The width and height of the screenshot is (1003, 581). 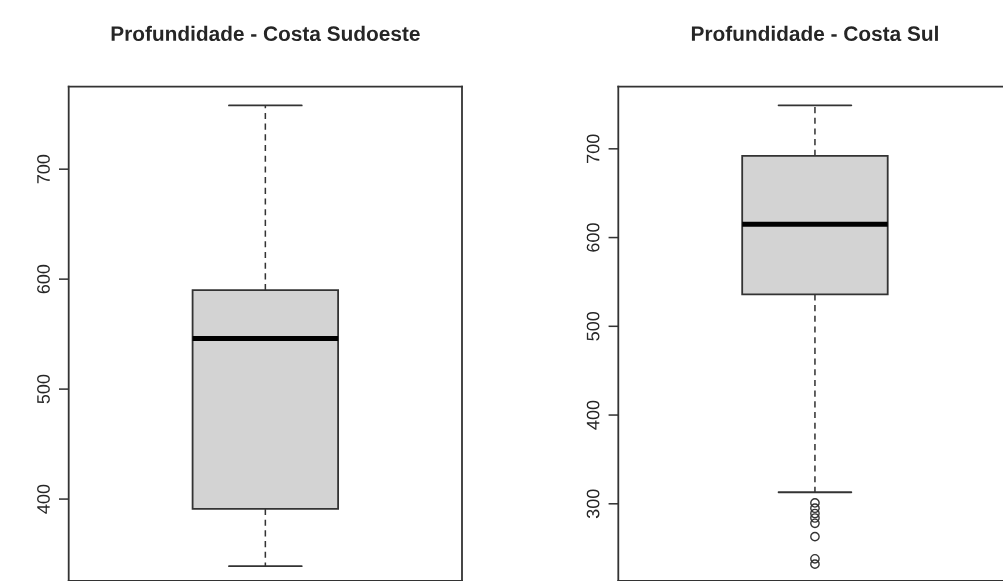 I want to click on y-tick-label: 300, so click(x=593, y=504).